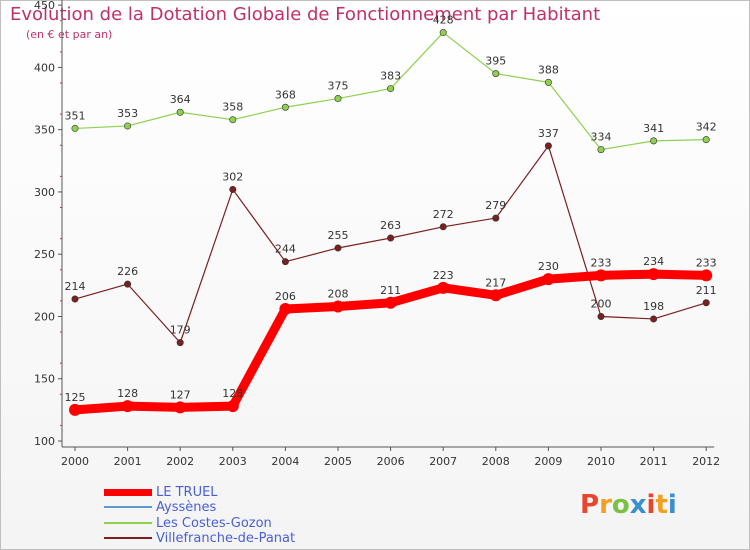 This screenshot has width=750, height=550. What do you see at coordinates (44, 316) in the screenshot?
I see `y-tick-label: 200` at bounding box center [44, 316].